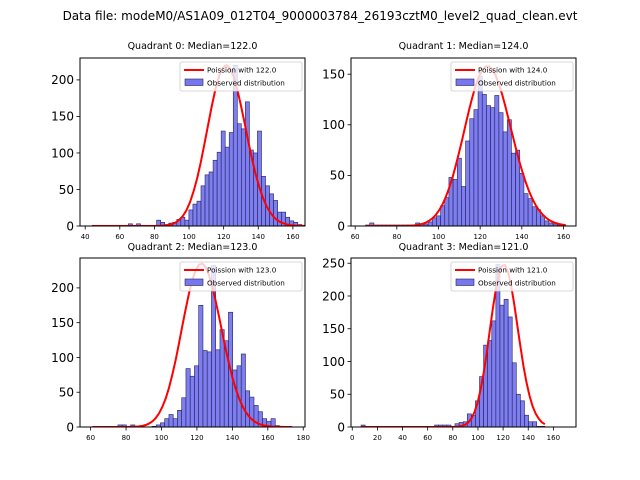 The width and height of the screenshot is (640, 480). What do you see at coordinates (563, 237) in the screenshot?
I see `x-tick-label: 160` at bounding box center [563, 237].